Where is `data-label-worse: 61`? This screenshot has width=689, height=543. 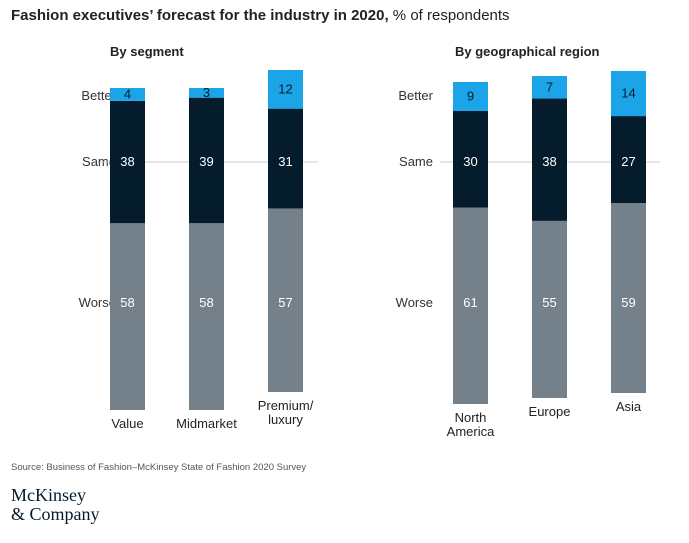
data-label-worse: 61 is located at coordinates (470, 302).